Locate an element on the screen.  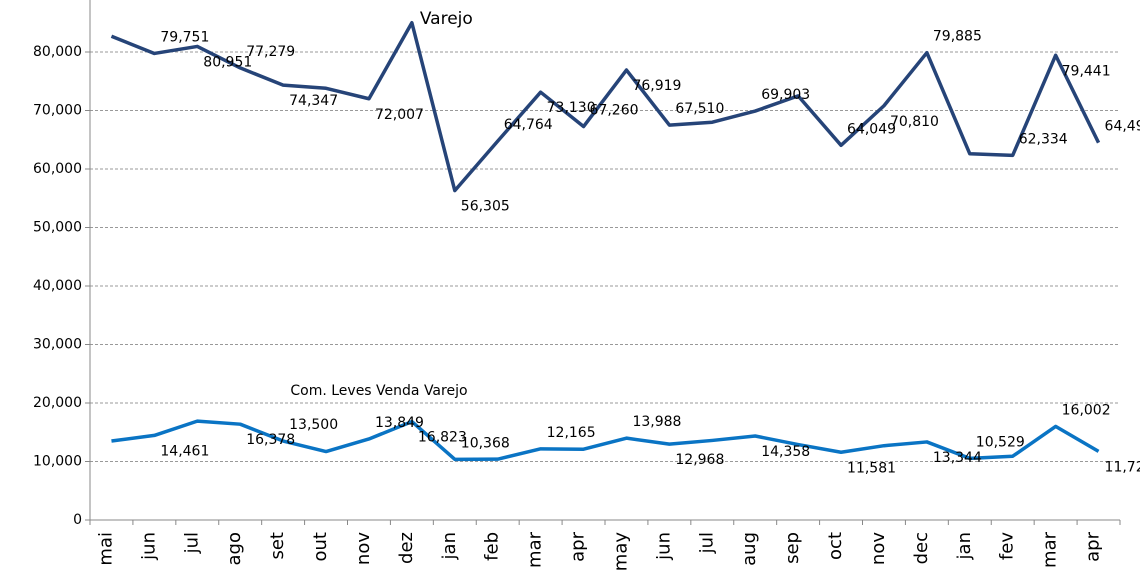
data-label: 74,347 is located at coordinates (313, 101).